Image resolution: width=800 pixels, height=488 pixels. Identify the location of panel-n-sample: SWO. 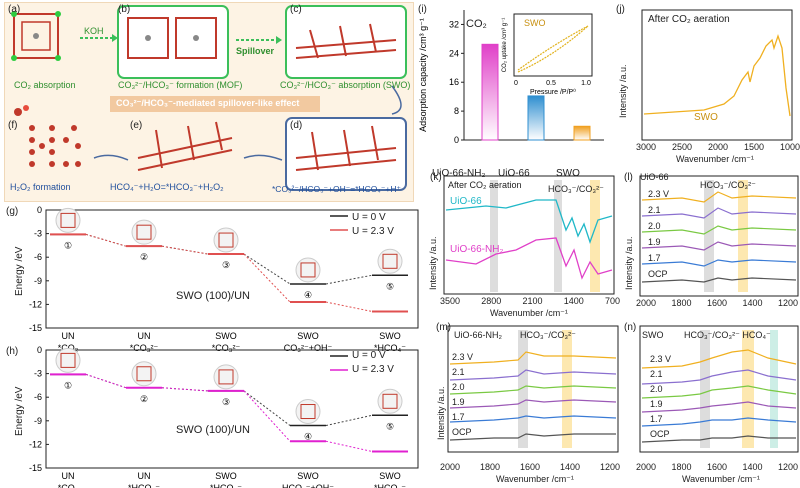
(653, 335).